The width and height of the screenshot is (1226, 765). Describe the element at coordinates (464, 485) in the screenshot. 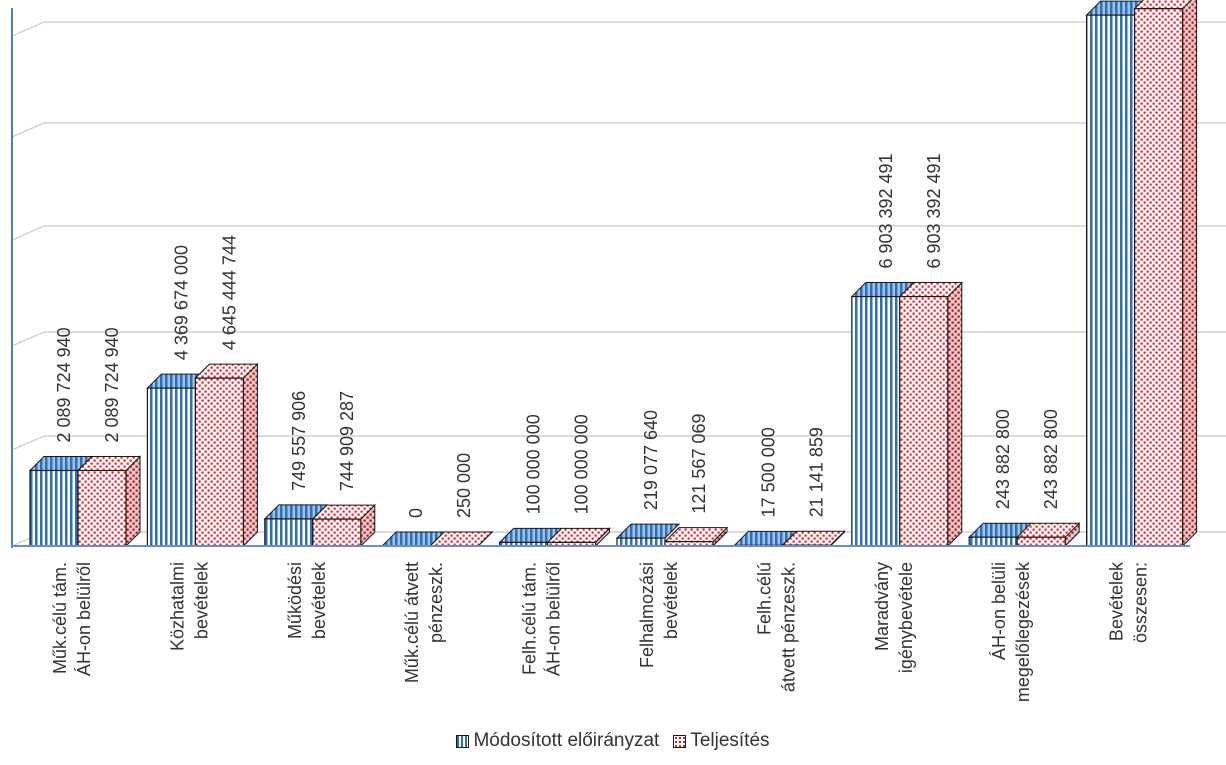

I see `value-label: 250 000` at that location.